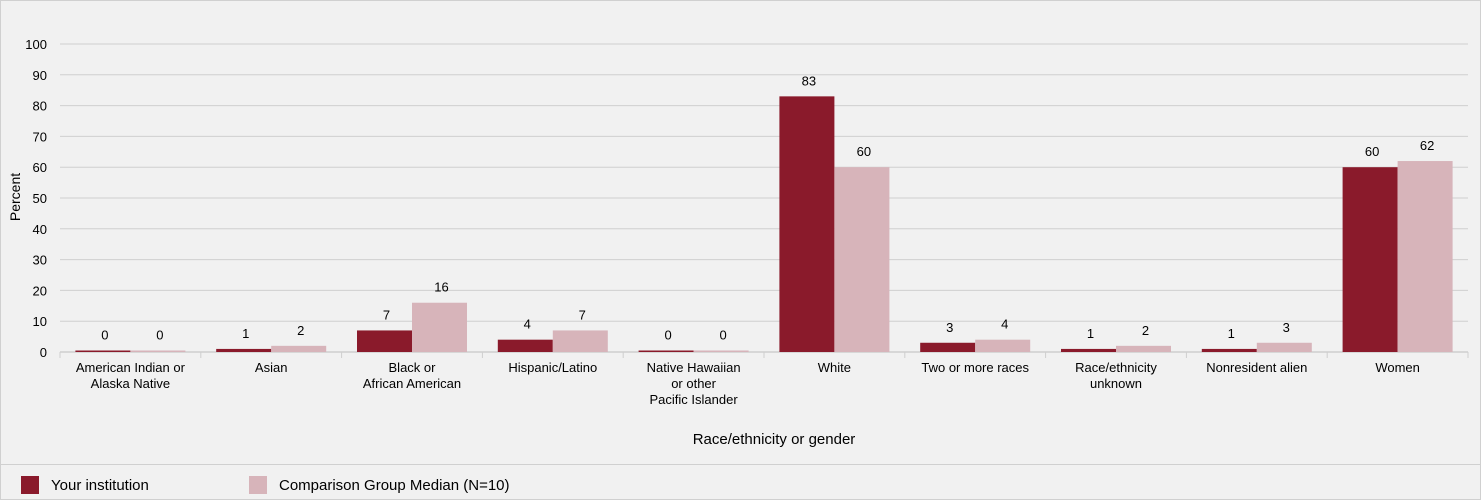  Describe the element at coordinates (40, 75) in the screenshot. I see `y-tick-label: 90` at that location.